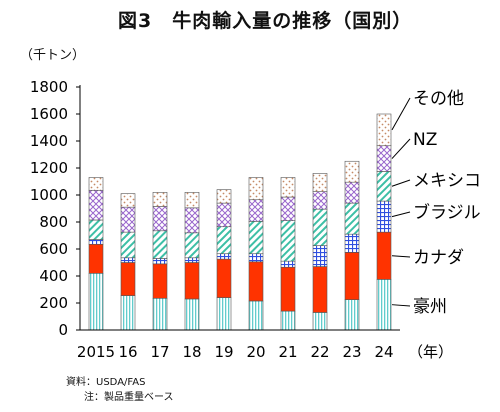 This screenshot has height=412, width=500. What do you see at coordinates (49, 141) in the screenshot?
I see `y-tick-label: 1400` at bounding box center [49, 141].